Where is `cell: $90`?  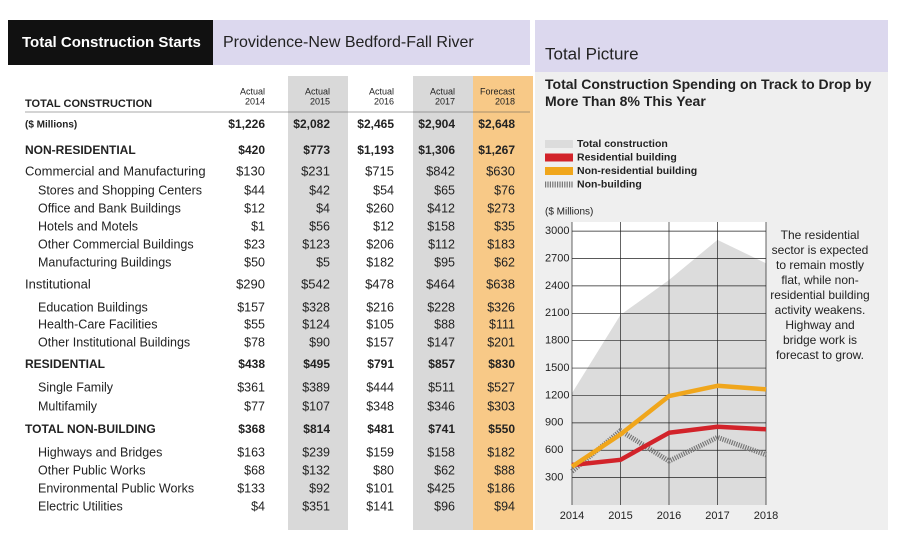 cell: $90 is located at coordinates (319, 342).